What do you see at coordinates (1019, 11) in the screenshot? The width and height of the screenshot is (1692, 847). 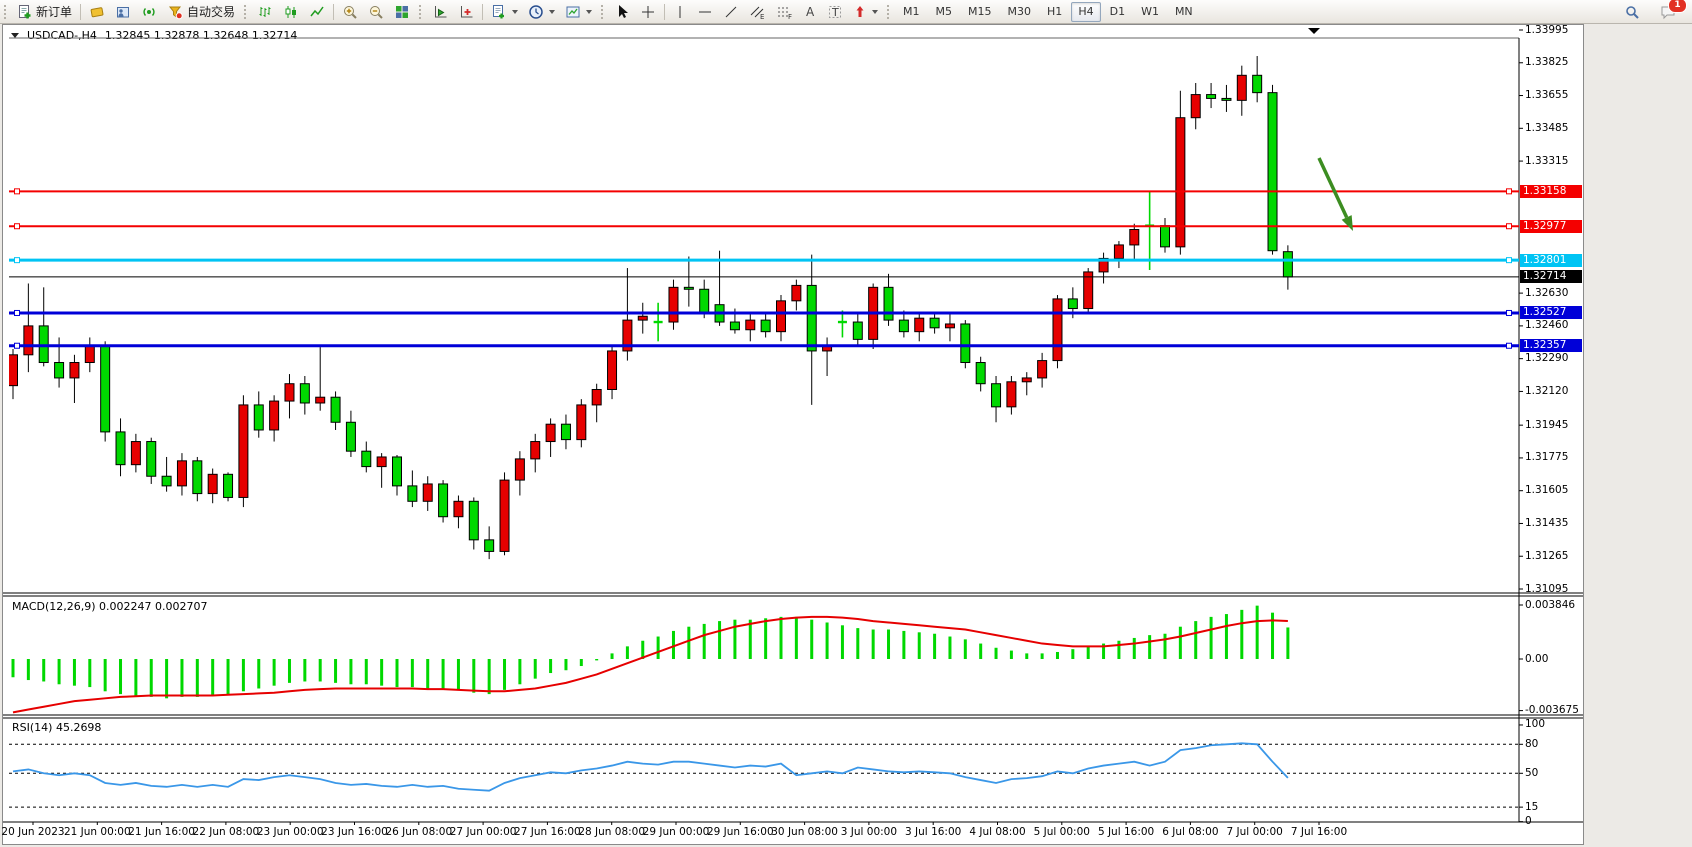 I see `timeframe-button-M30: M30` at bounding box center [1019, 11].